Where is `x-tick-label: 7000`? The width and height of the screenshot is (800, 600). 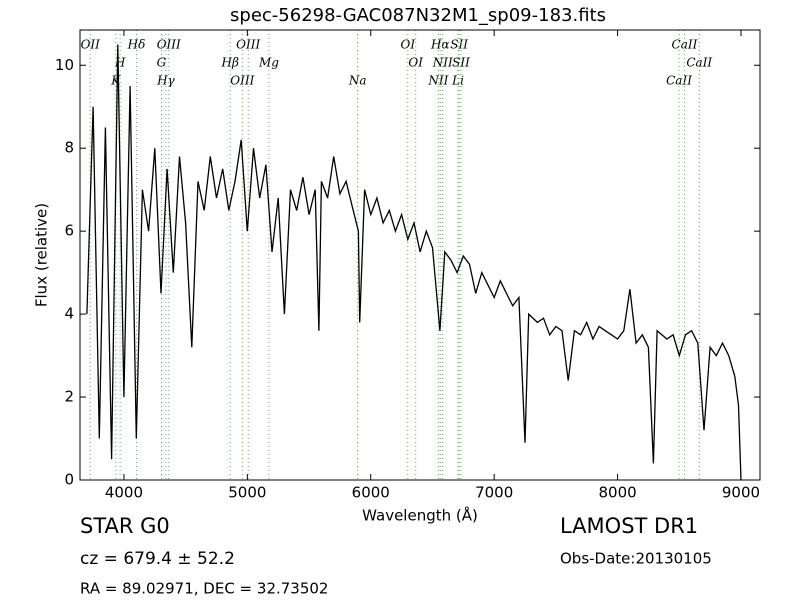 x-tick-label: 7000 is located at coordinates (494, 493).